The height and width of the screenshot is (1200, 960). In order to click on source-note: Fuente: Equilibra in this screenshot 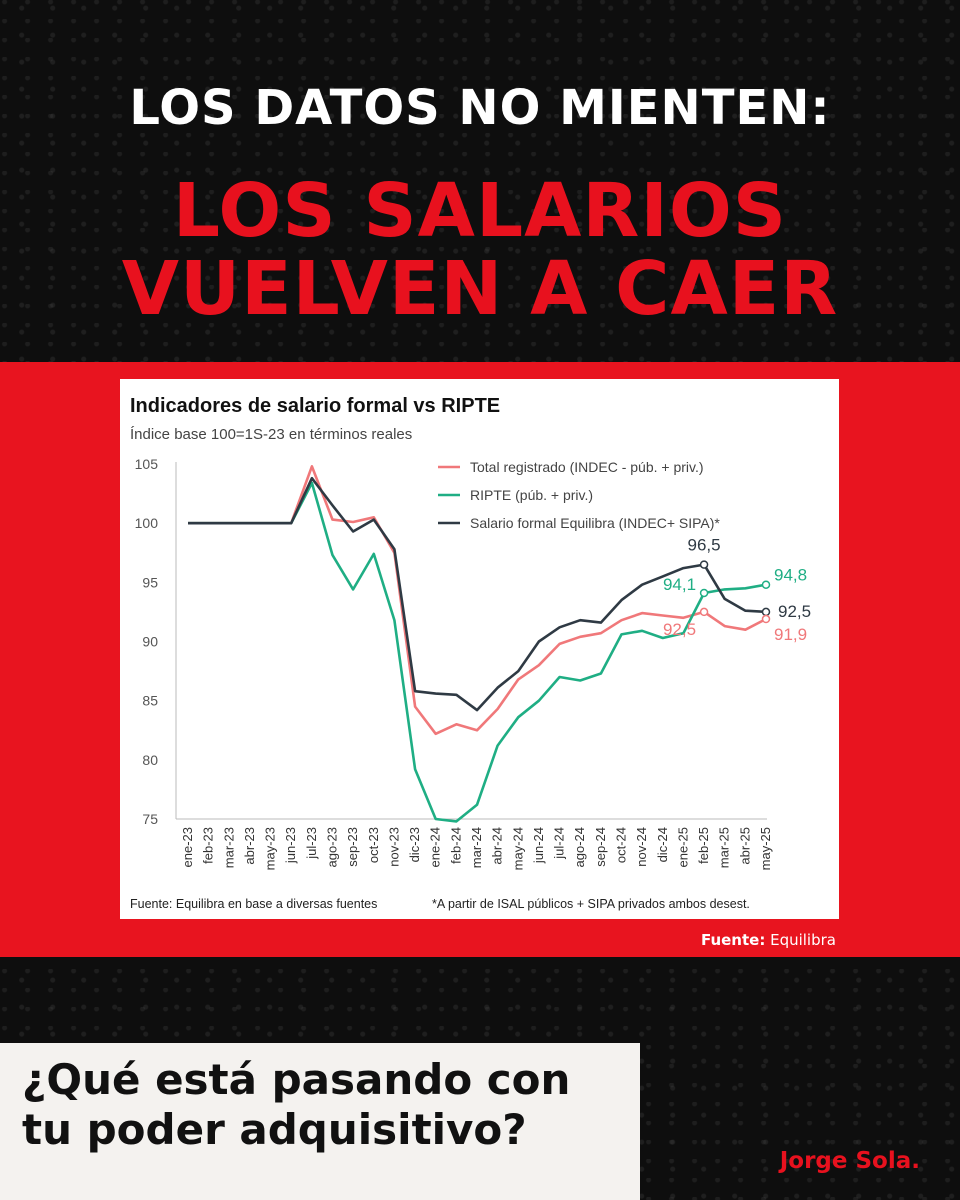, I will do `click(768, 940)`.